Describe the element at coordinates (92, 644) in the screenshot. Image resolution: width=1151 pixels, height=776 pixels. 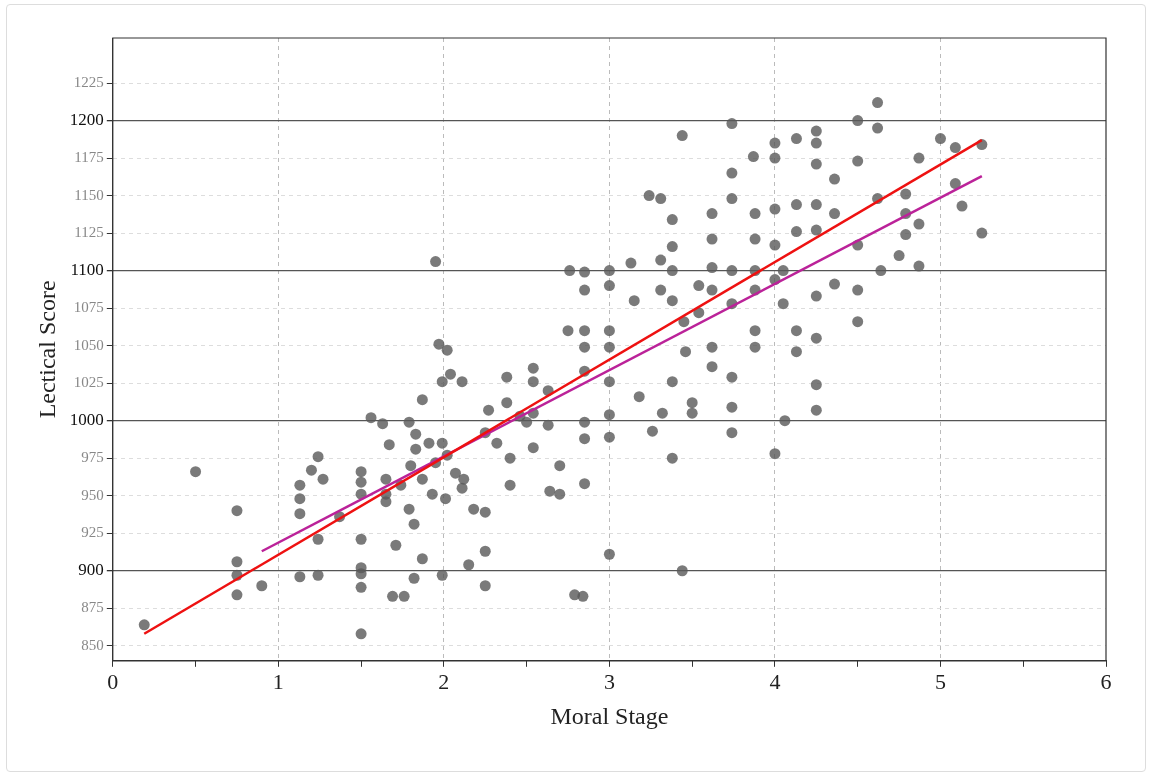
I see `y-tick-label: 850` at that location.